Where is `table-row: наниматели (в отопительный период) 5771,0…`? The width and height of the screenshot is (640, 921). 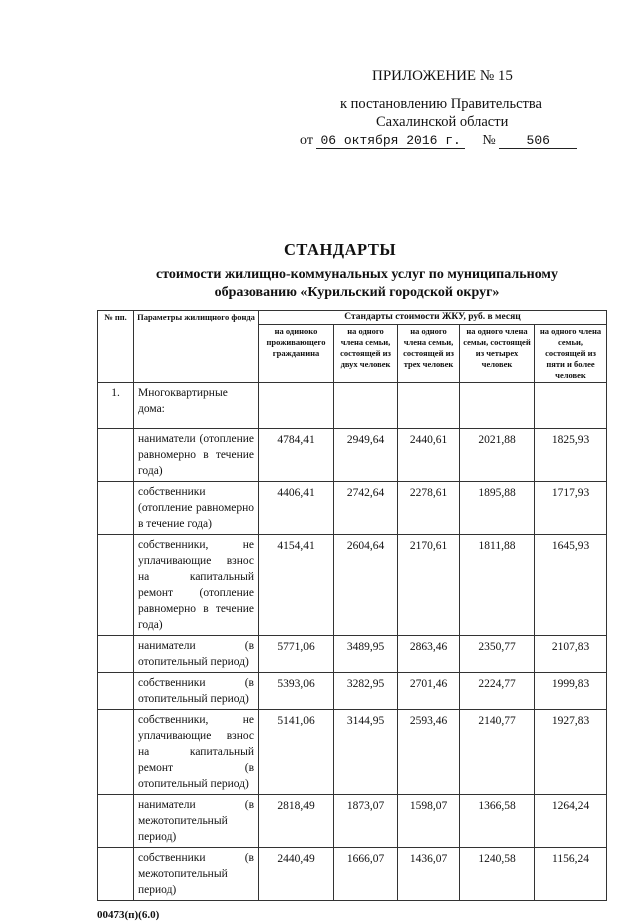 table-row: наниматели (в отопительный период) 5771,0… is located at coordinates (352, 654).